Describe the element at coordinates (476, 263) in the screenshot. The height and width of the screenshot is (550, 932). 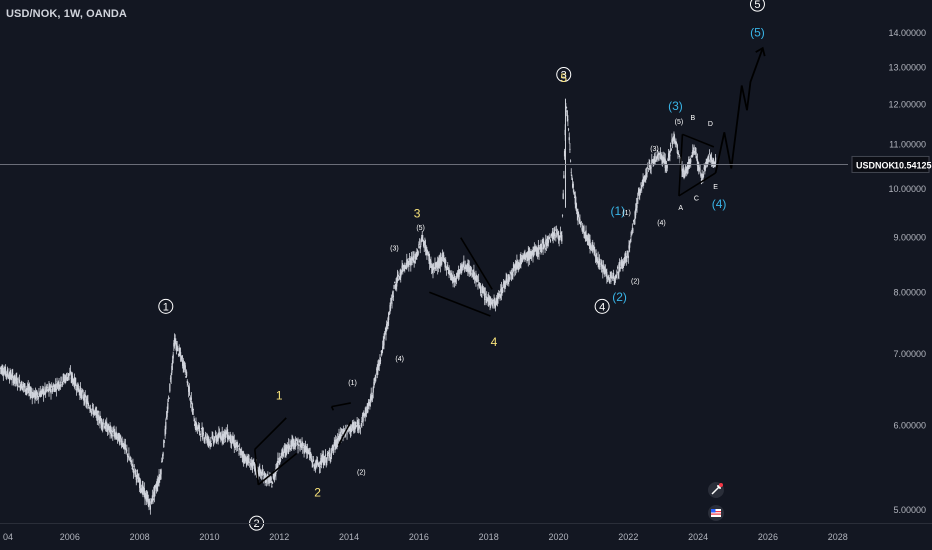
I see `triangle-upper-line` at that location.